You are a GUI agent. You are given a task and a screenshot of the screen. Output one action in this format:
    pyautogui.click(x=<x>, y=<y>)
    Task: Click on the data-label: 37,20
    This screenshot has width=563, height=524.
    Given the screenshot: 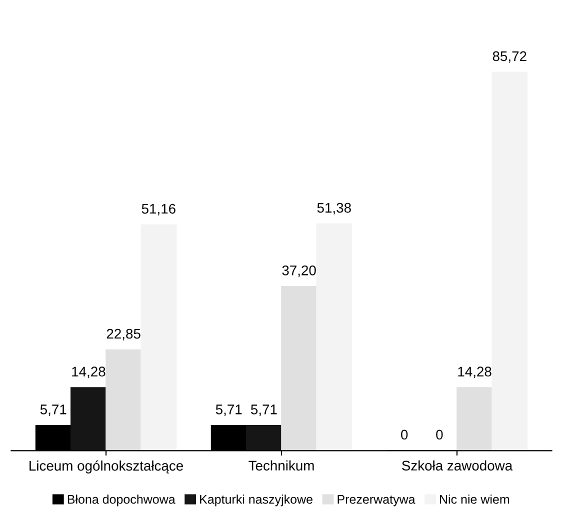 What is the action you would take?
    pyautogui.click(x=299, y=271)
    